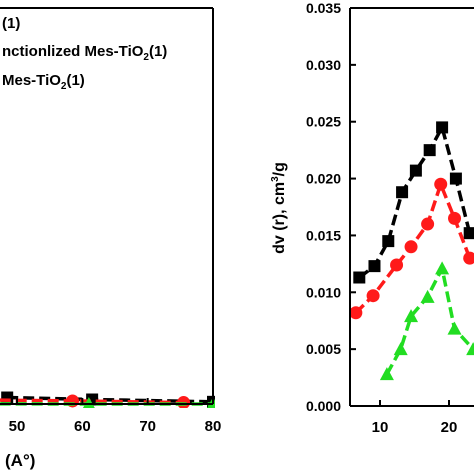 The height and width of the screenshot is (474, 474). I want to click on right-y-ticks: 0.000 0.005 0.010 0.015 0.020 0.025 0.030 0.035, so click(331, 207).